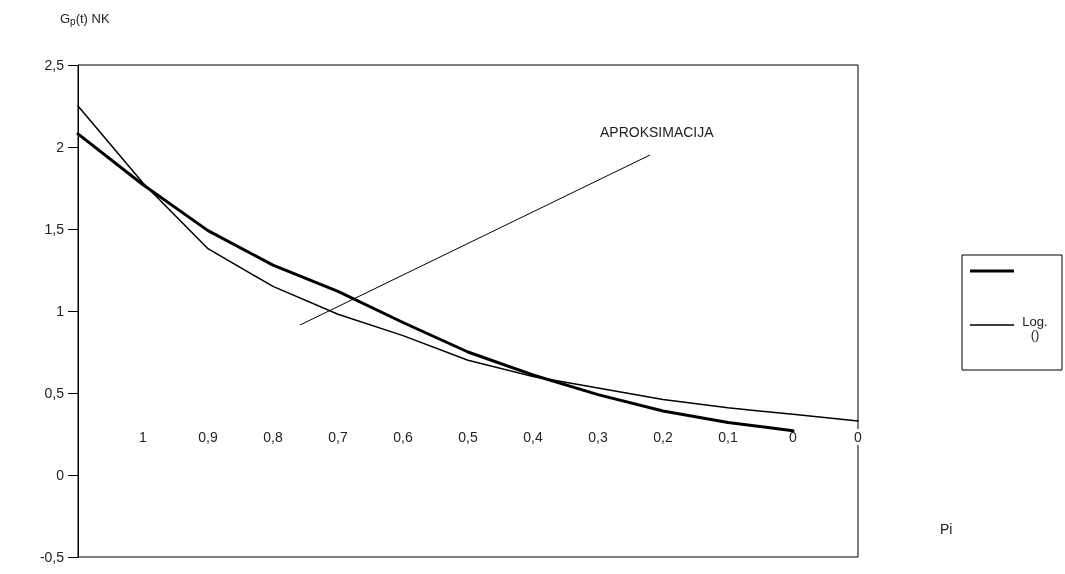  Describe the element at coordinates (60, 147) in the screenshot. I see `y-tick-label: 2` at that location.